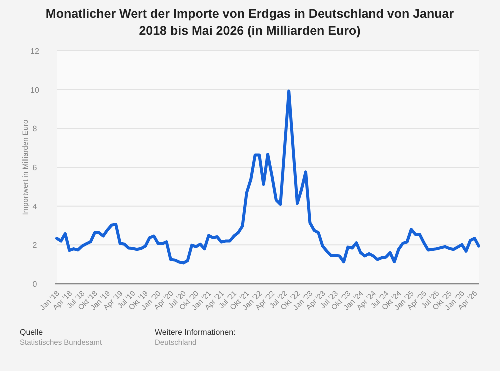  What do you see at coordinates (35, 129) in the screenshot?
I see `y-tick-label: 8` at bounding box center [35, 129].